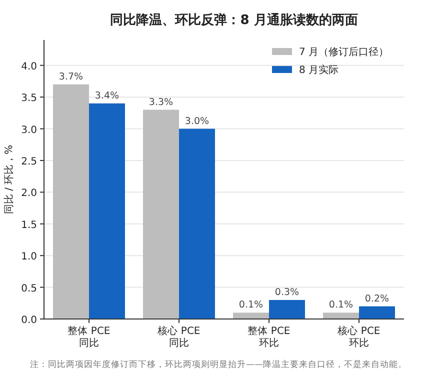  What do you see at coordinates (29, 288) in the screenshot?
I see `y-tick-label: 0.5` at bounding box center [29, 288].